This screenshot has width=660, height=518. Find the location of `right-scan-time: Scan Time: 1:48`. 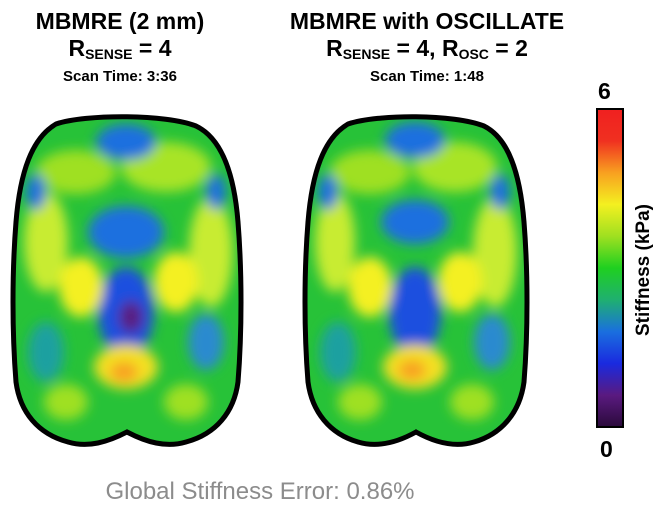

right-scan-time: Scan Time: 1:48 is located at coordinates (427, 76).